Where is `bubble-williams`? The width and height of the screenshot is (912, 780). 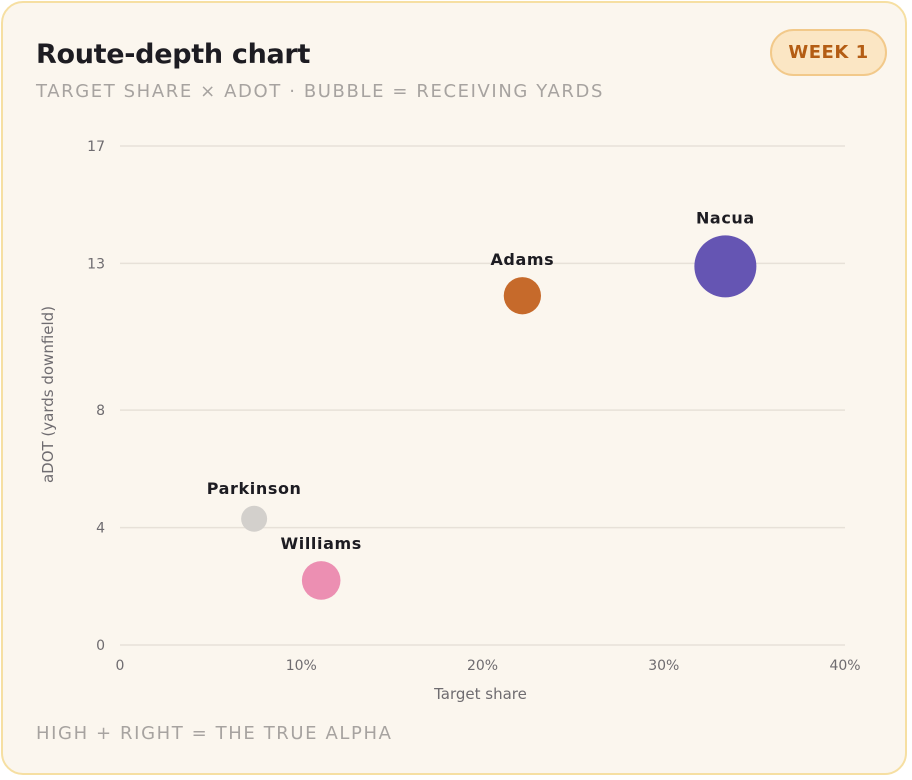
bubble-williams is located at coordinates (321, 580).